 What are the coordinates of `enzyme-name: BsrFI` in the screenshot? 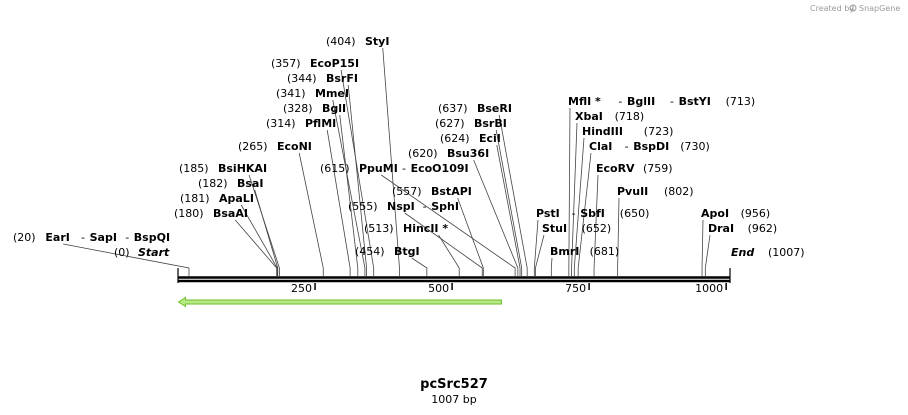 It's located at (342, 78).